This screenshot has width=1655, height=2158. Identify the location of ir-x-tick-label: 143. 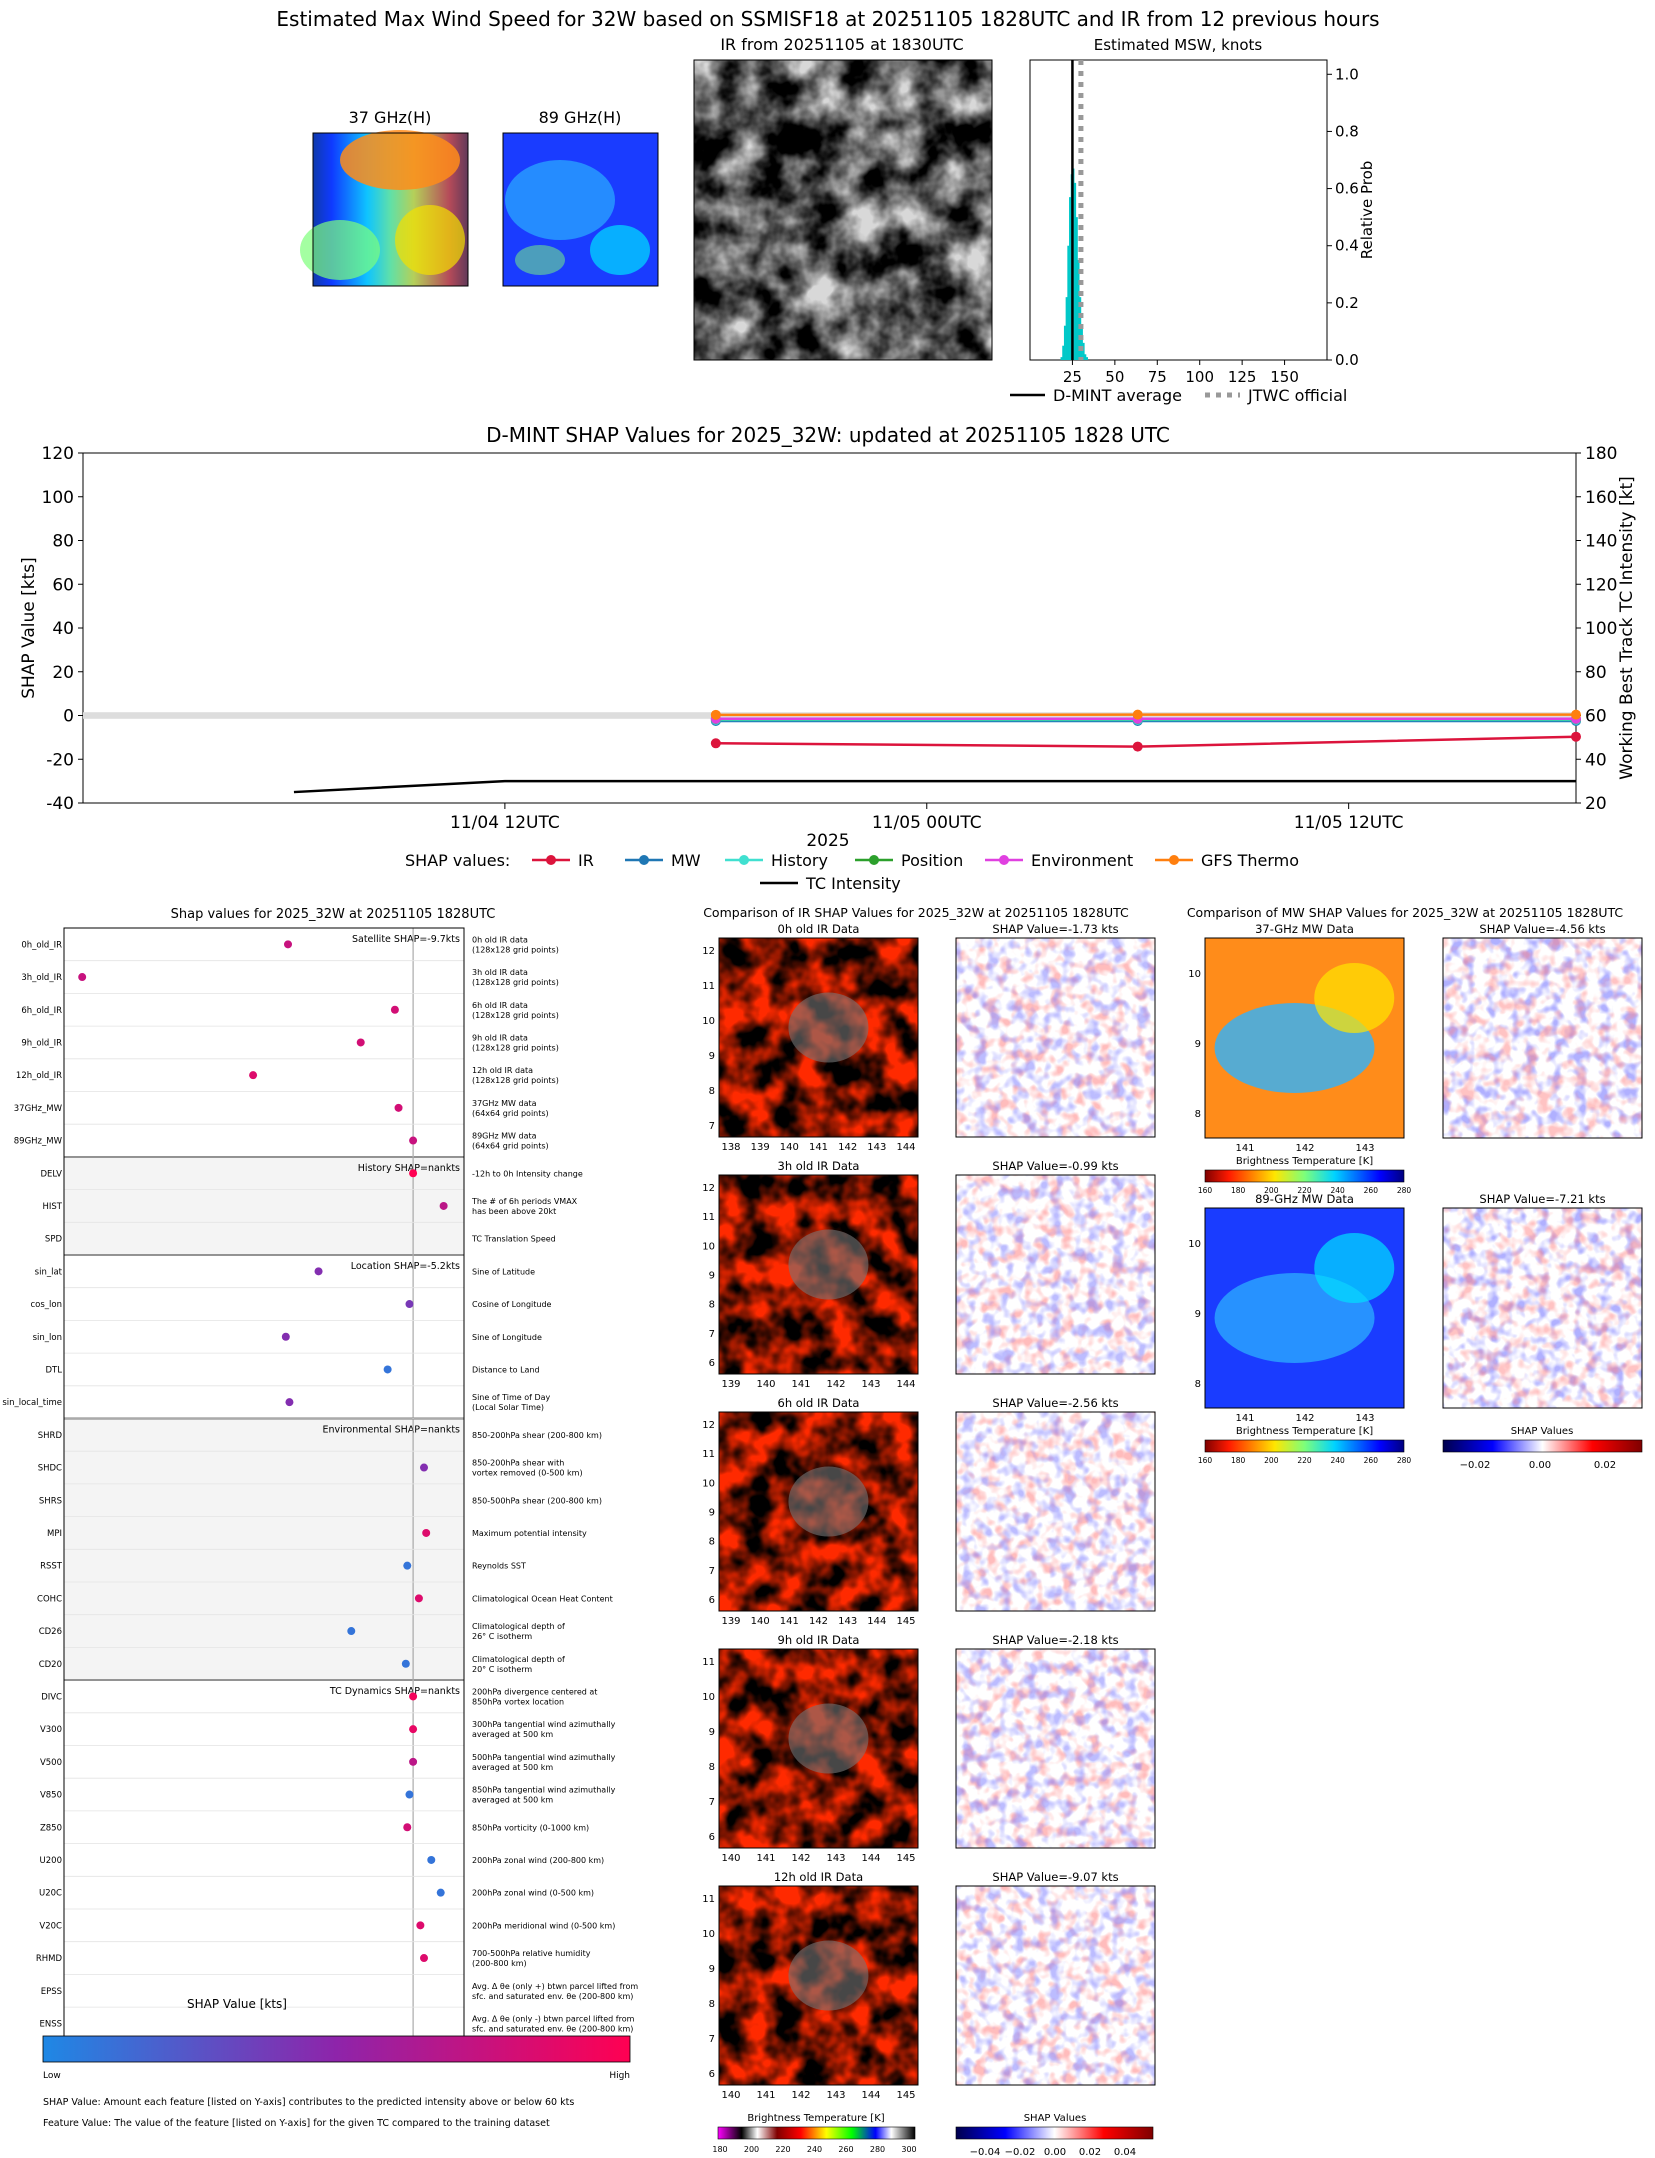
(870, 1384).